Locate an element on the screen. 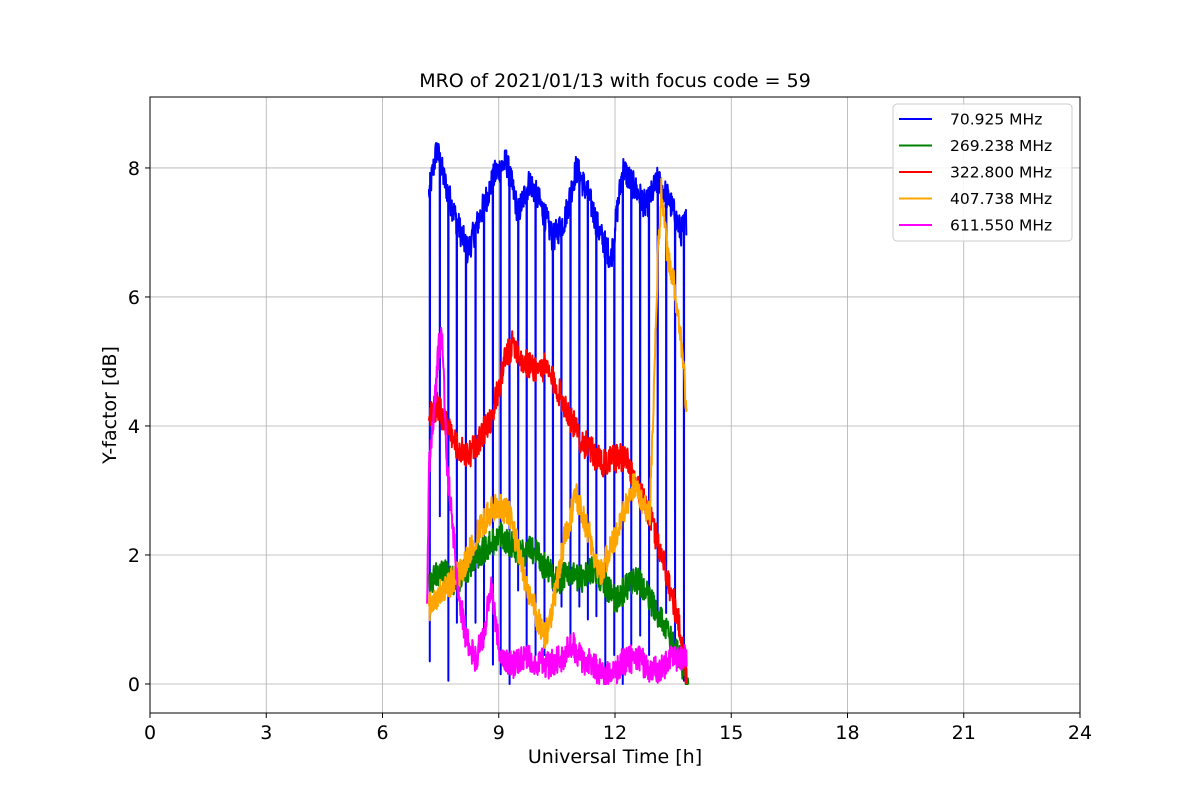 Image resolution: width=1200 pixels, height=800 pixels. legend-label-1: 269.238 MHz is located at coordinates (1001, 146).